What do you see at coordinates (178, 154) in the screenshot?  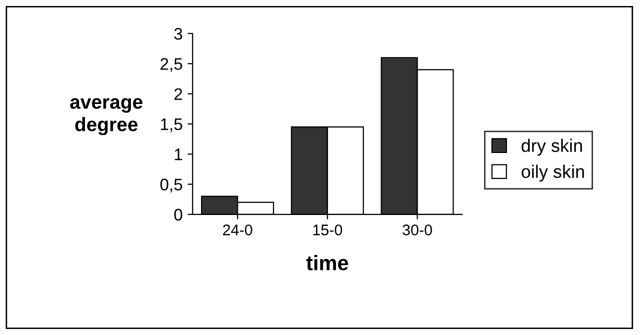 I see `y-tick-label: 1` at bounding box center [178, 154].